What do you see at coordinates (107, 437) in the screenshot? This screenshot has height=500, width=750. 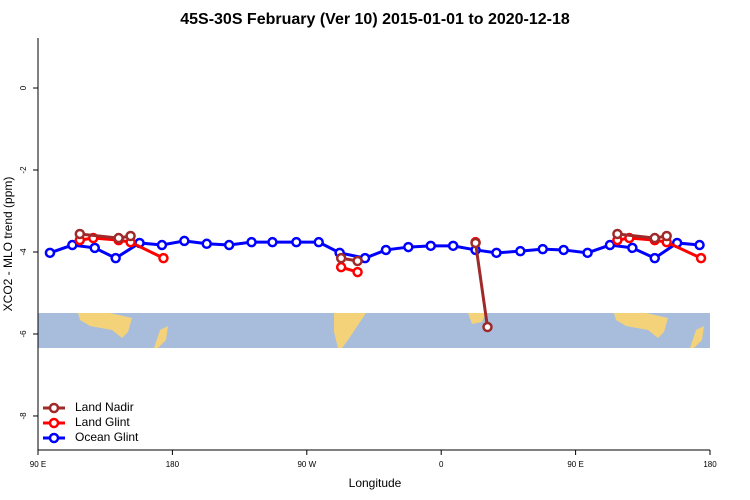 I see `legend-label: Ocean Glint` at bounding box center [107, 437].